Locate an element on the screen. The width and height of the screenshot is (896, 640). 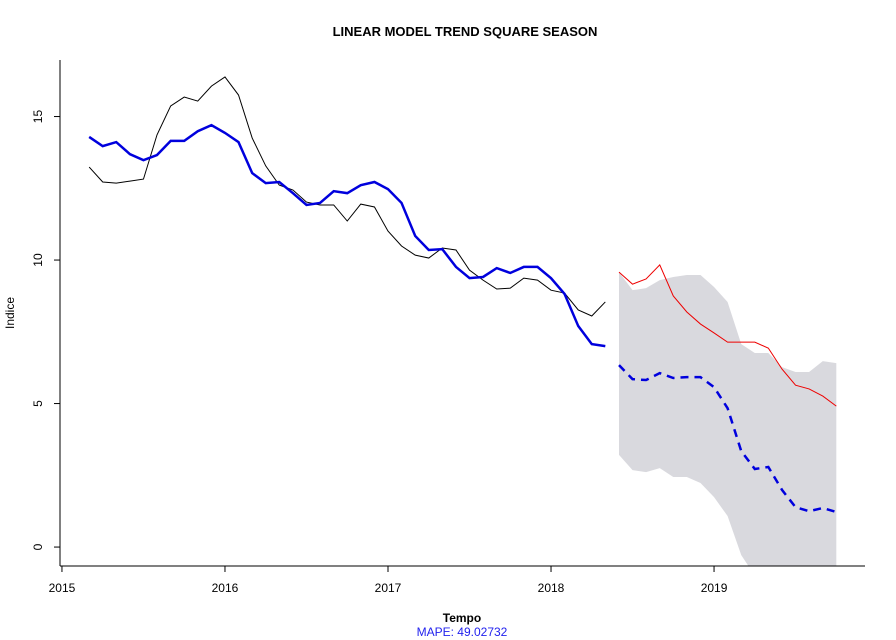
x-axis-label: Tempo is located at coordinates (462, 618).